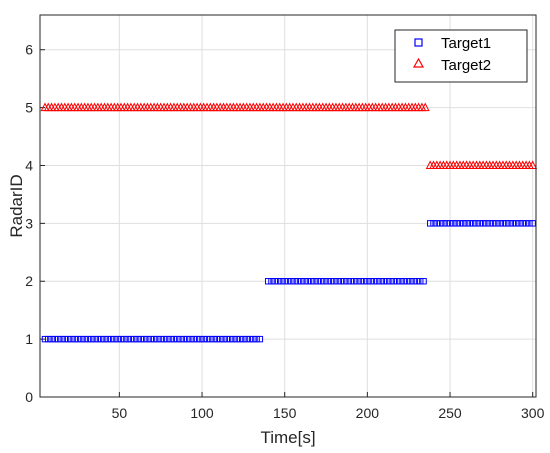 The height and width of the screenshot is (453, 550). I want to click on point-target2, so click(425, 107).